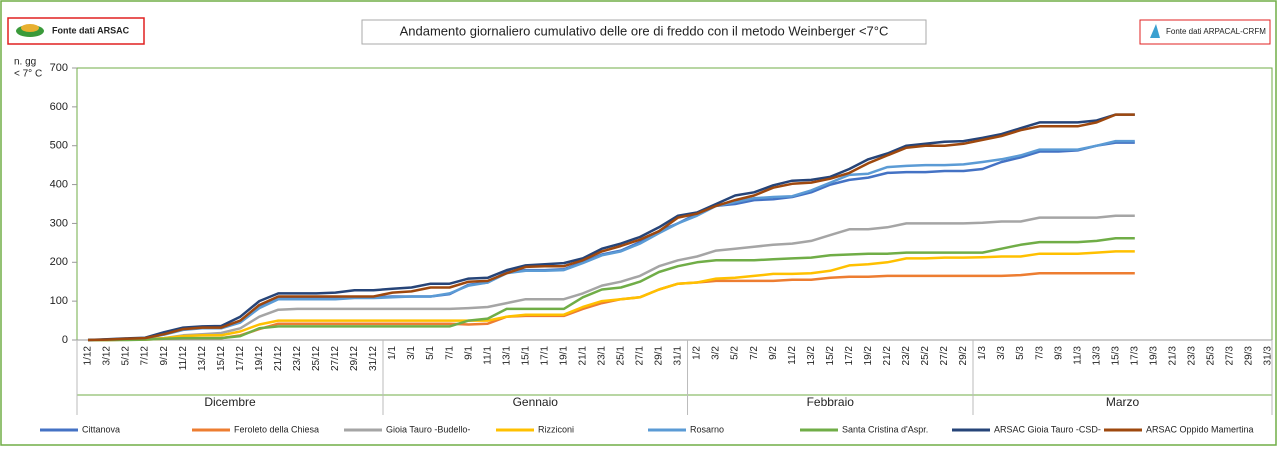 The image size is (1277, 451). Describe the element at coordinates (707, 429) in the screenshot. I see `legend-label: Rosarno` at that location.